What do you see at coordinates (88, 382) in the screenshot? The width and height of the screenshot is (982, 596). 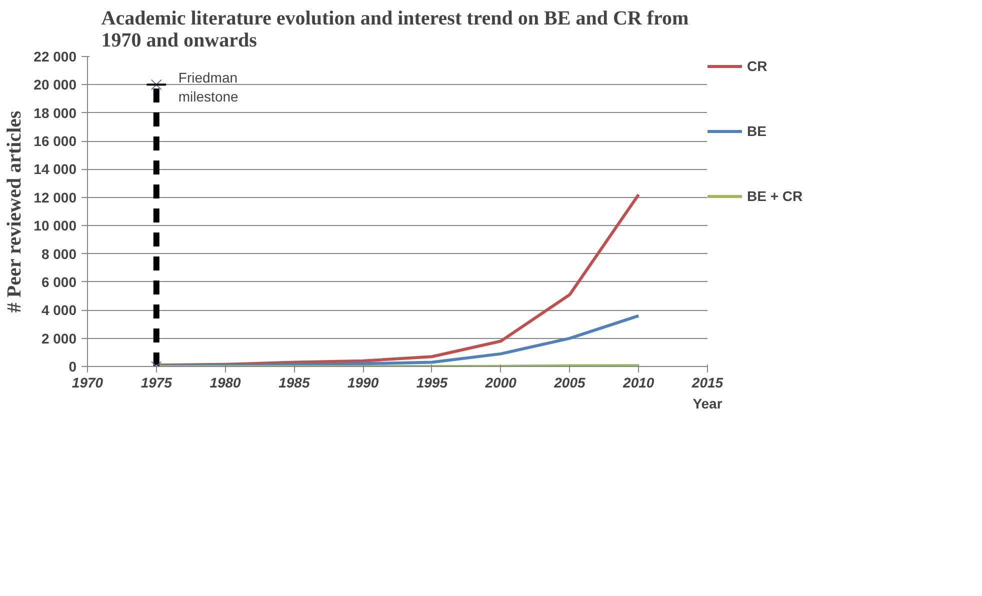 I see `x-tick-label: 1970` at bounding box center [88, 382].